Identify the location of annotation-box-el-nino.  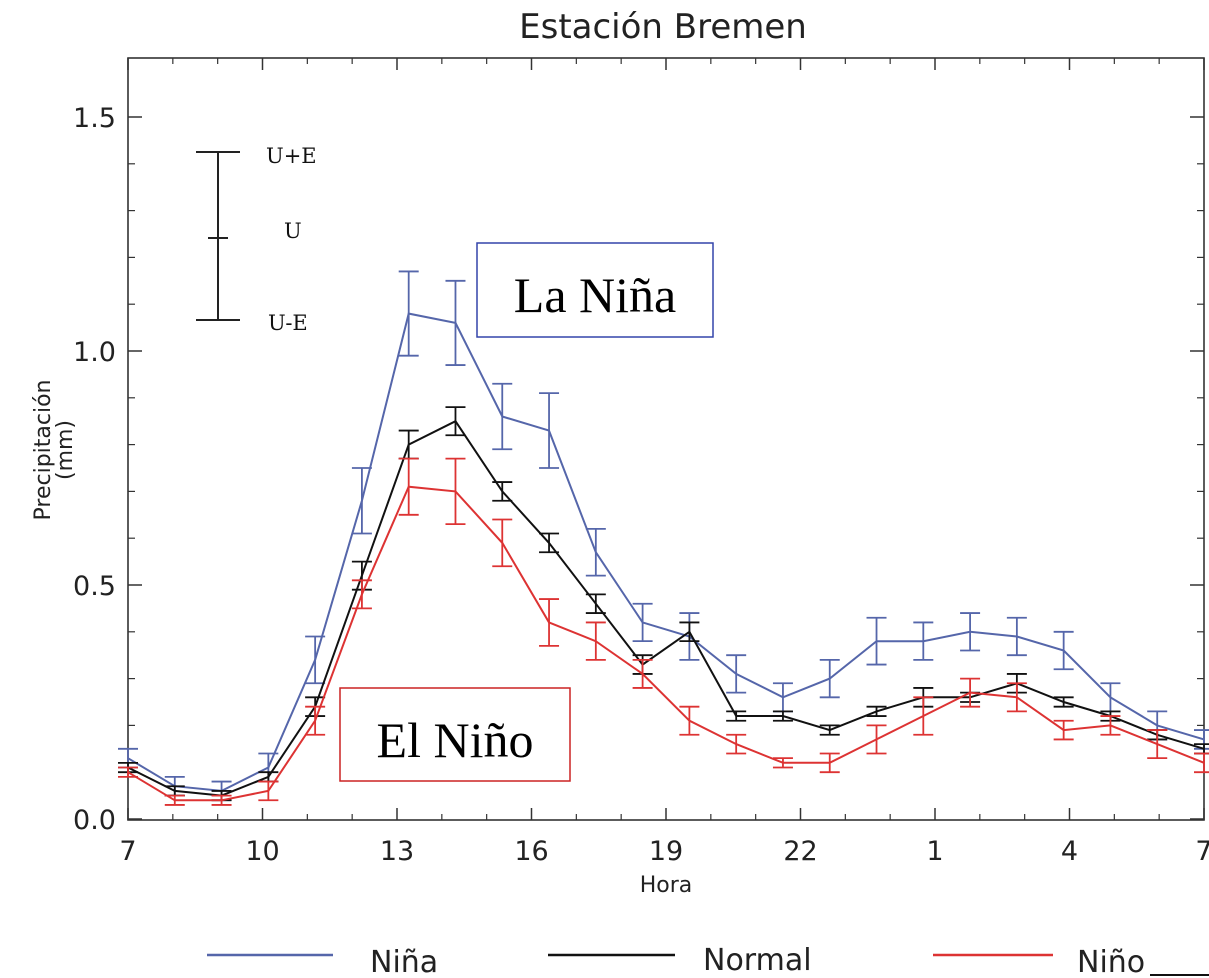
(455, 734).